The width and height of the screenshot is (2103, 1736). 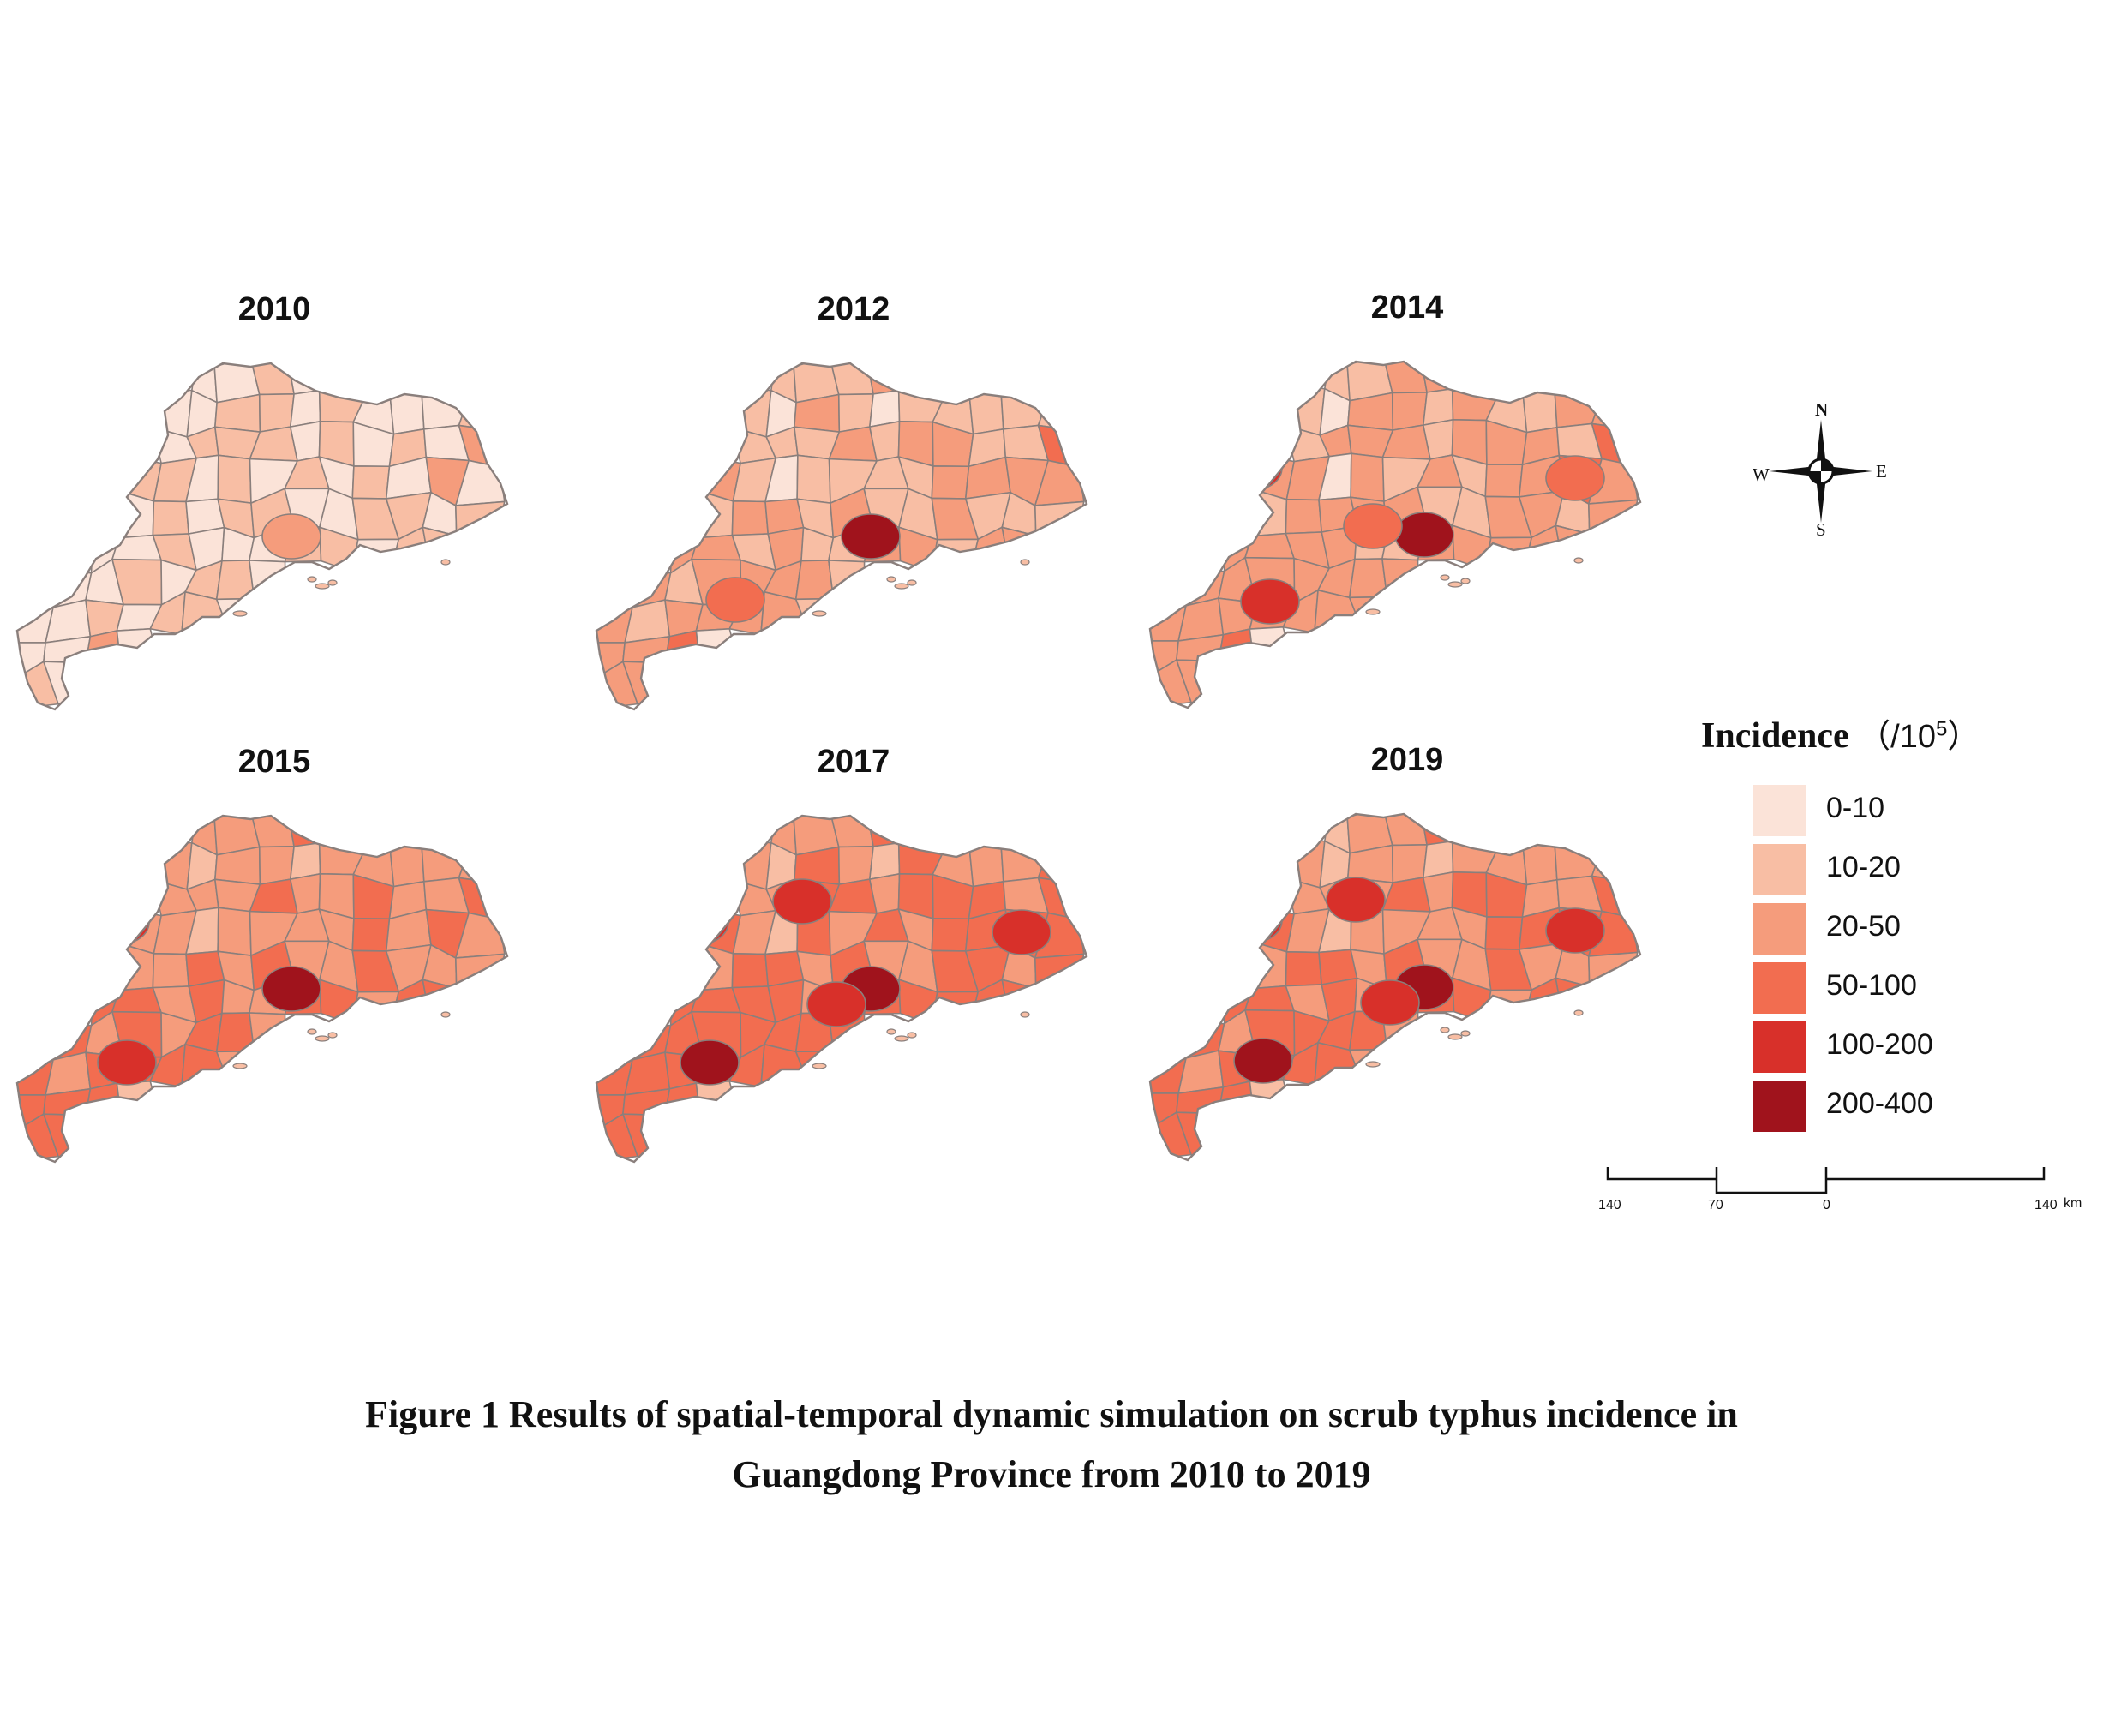 I want to click on map-panel-2014: 2014, so click(x=1406, y=499).